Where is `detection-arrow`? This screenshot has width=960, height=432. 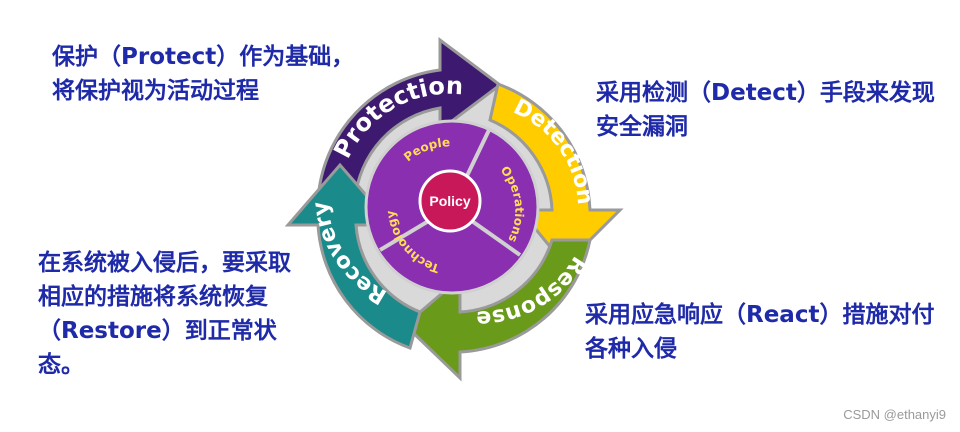 detection-arrow is located at coordinates (556, 175).